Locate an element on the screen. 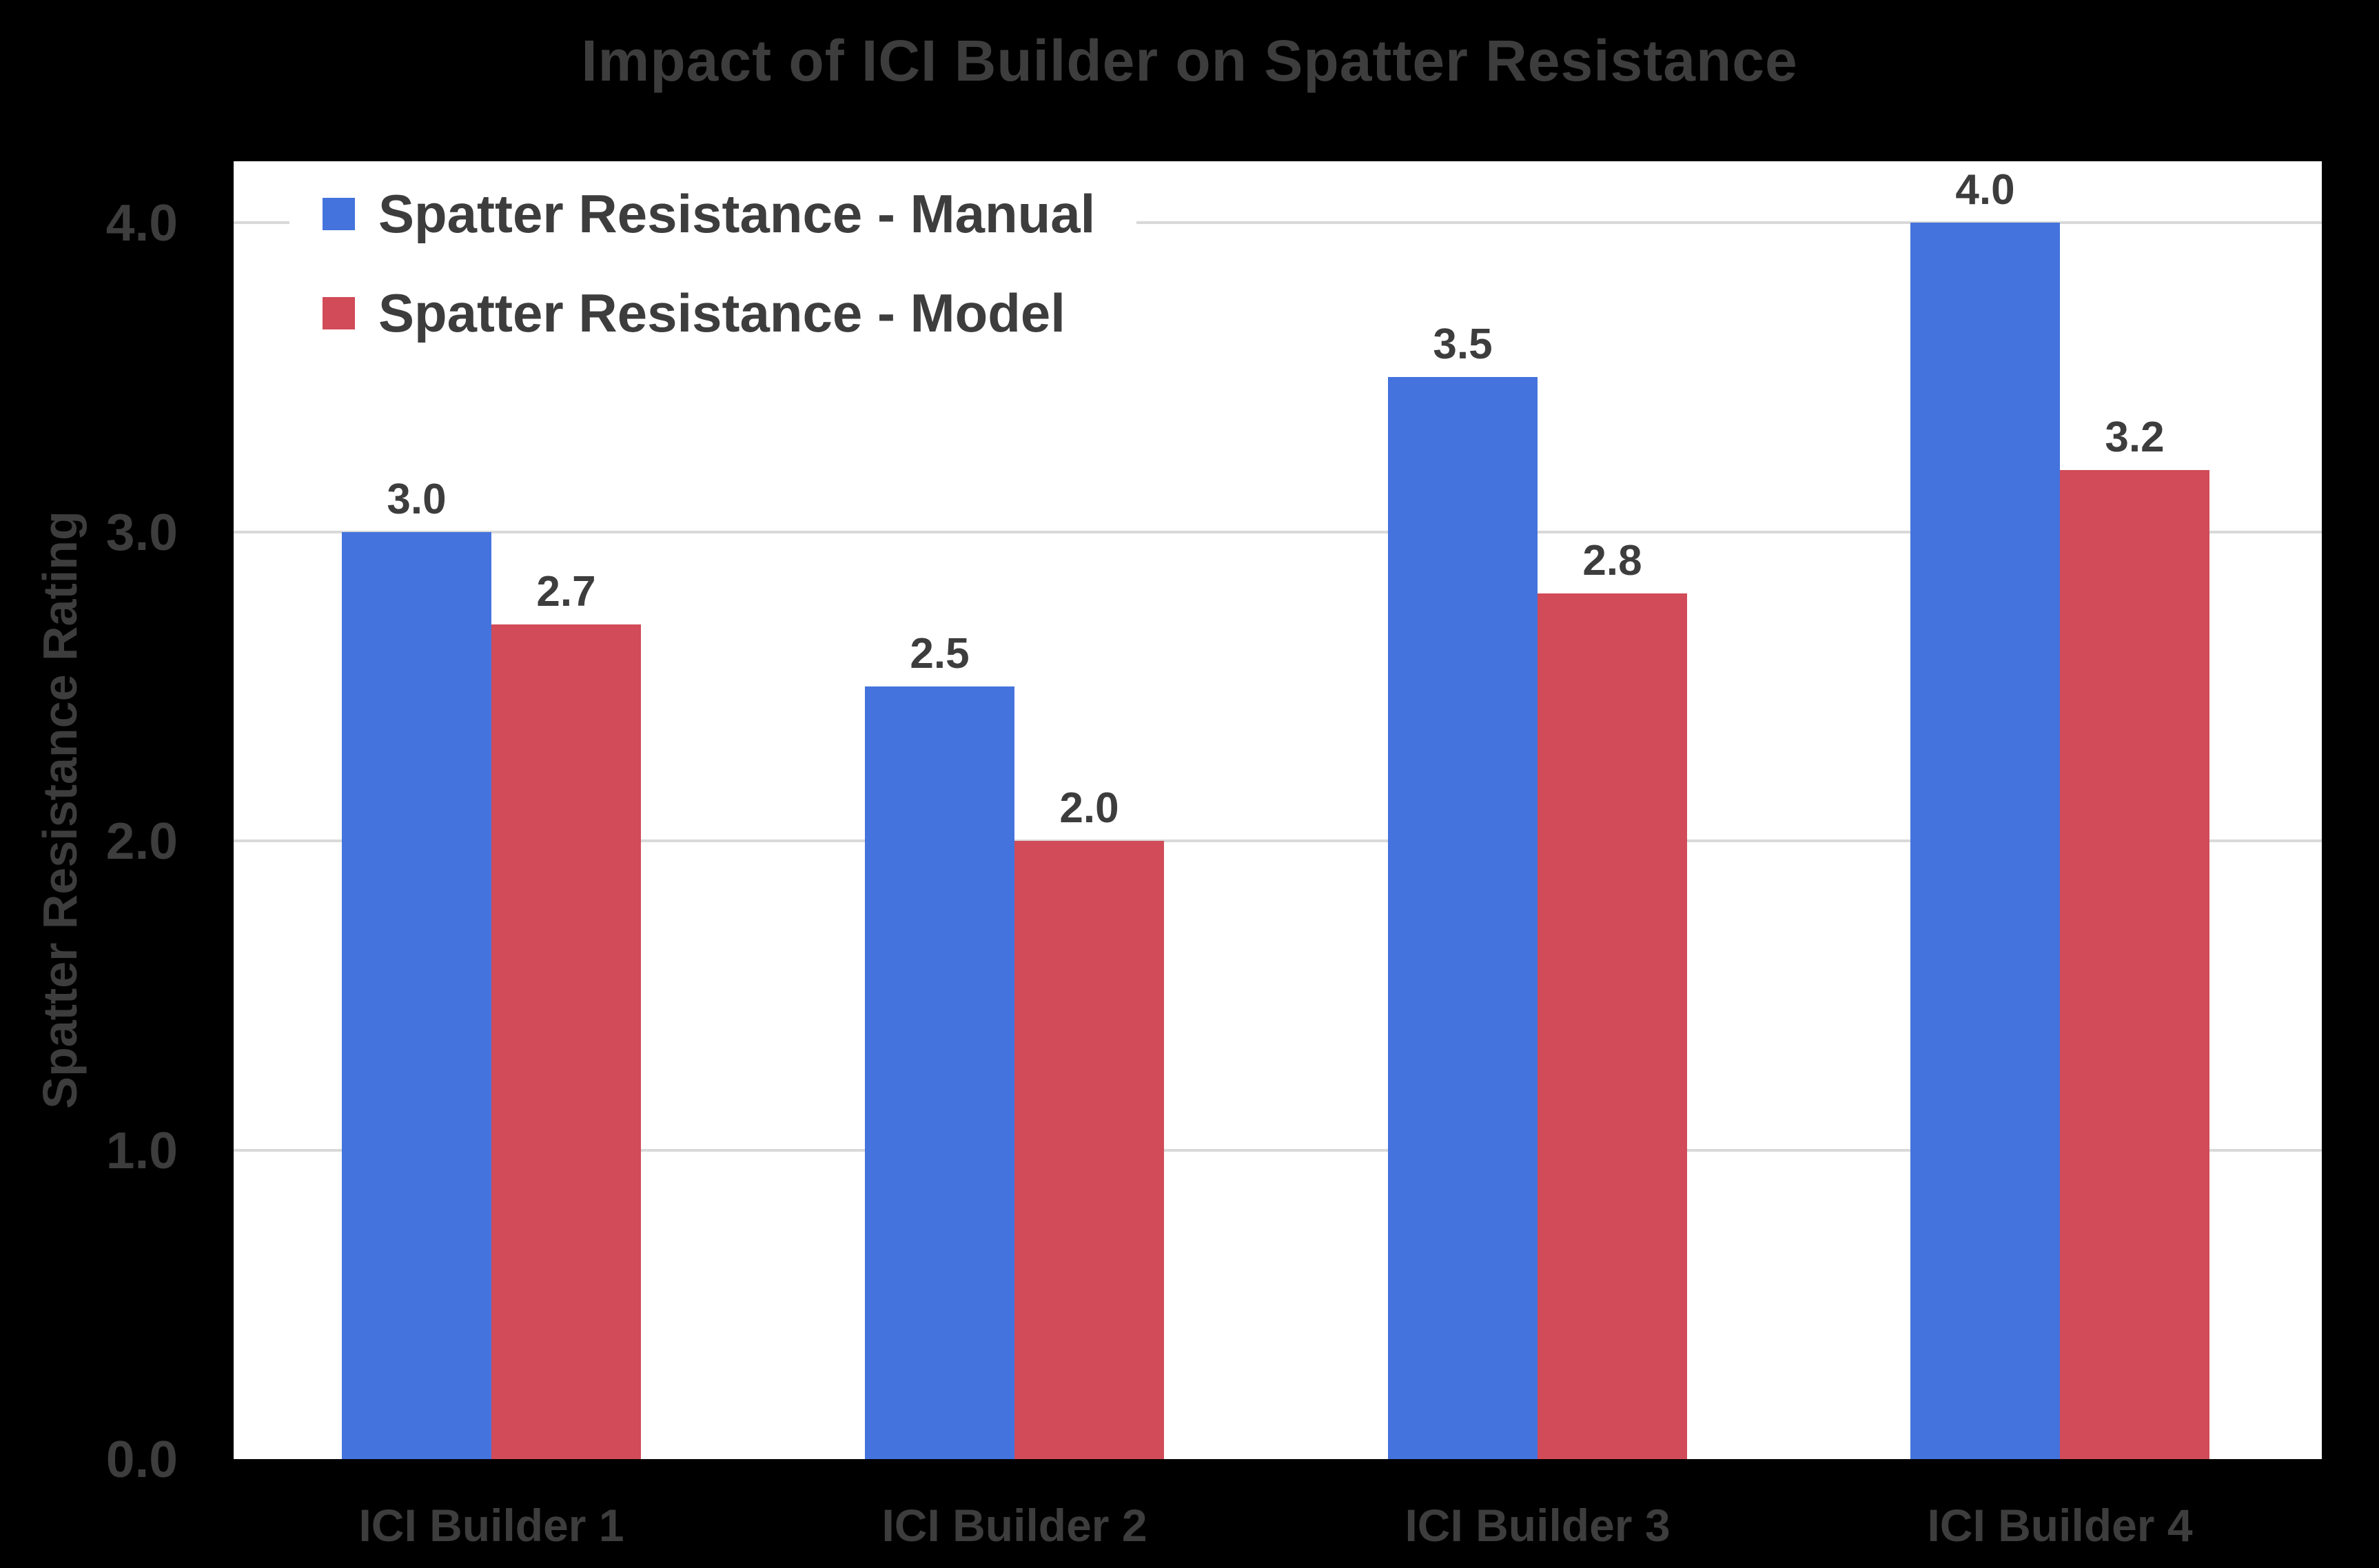  bar-value-label-model-group4: 3.2 is located at coordinates (2135, 437).